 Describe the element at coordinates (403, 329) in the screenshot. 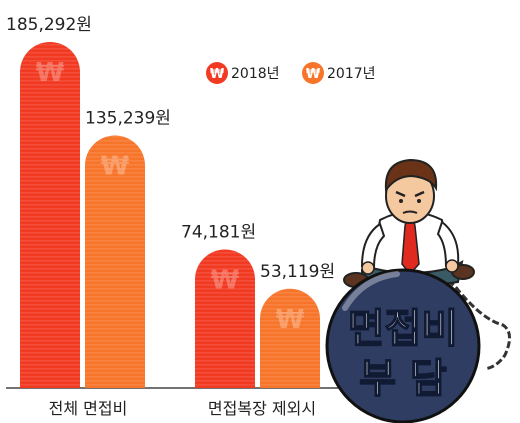

I see `ball-text-line1: 면접비` at that location.